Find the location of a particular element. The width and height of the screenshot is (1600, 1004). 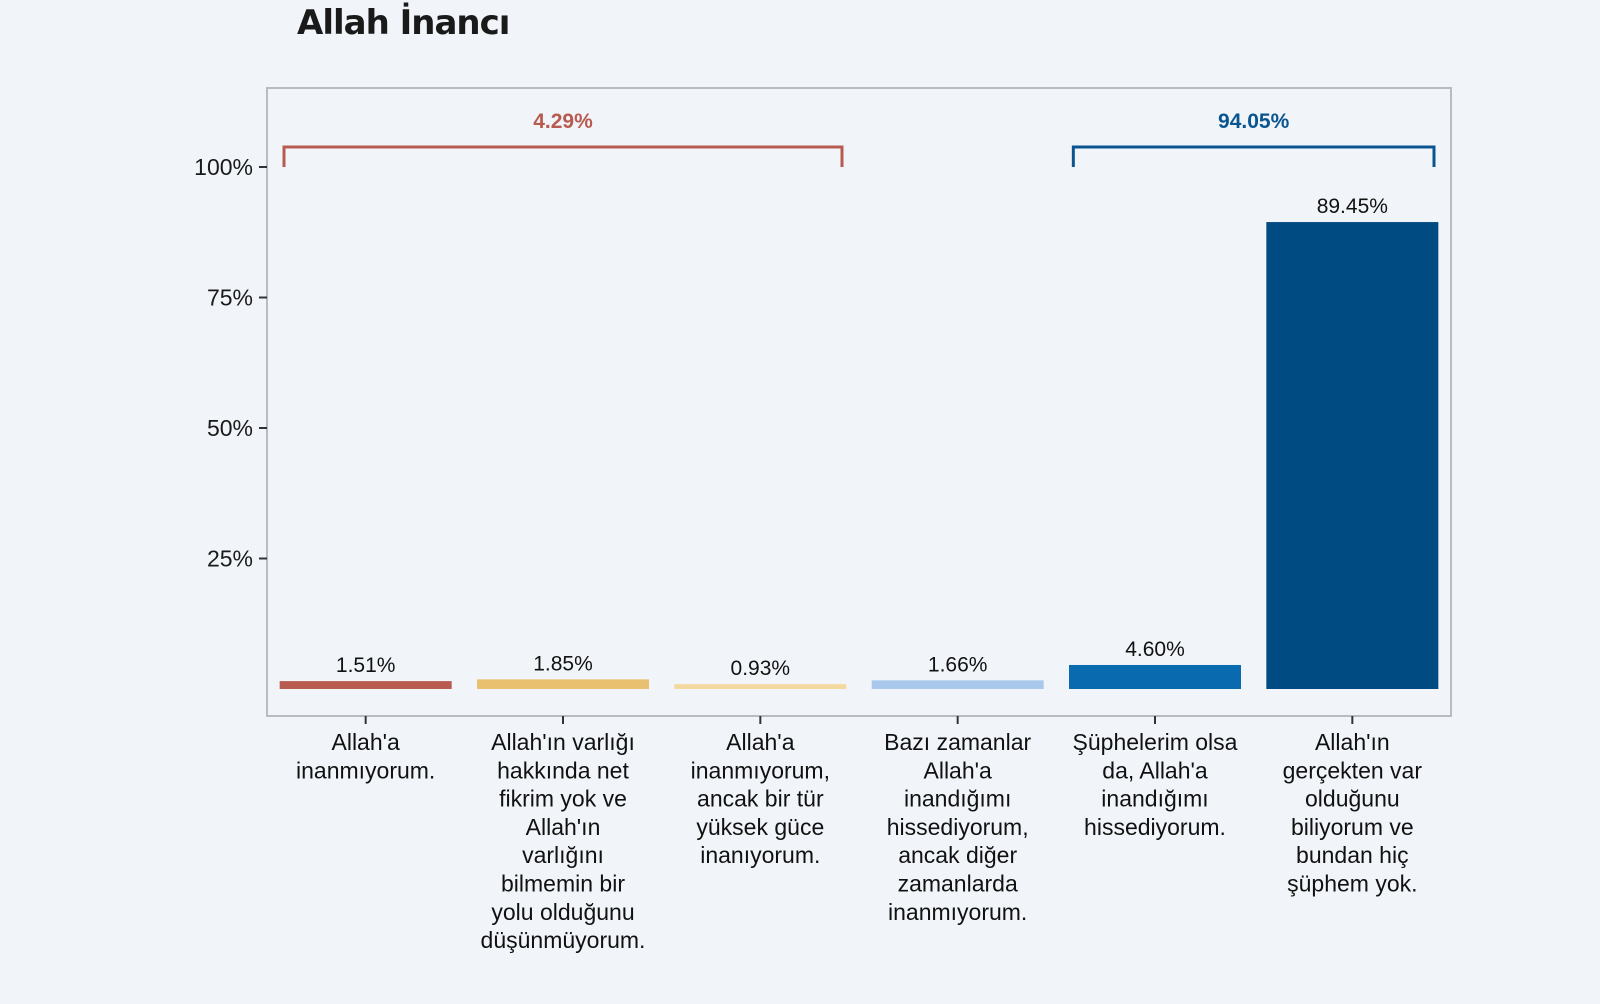

group-total-label: 4.29% is located at coordinates (563, 121).